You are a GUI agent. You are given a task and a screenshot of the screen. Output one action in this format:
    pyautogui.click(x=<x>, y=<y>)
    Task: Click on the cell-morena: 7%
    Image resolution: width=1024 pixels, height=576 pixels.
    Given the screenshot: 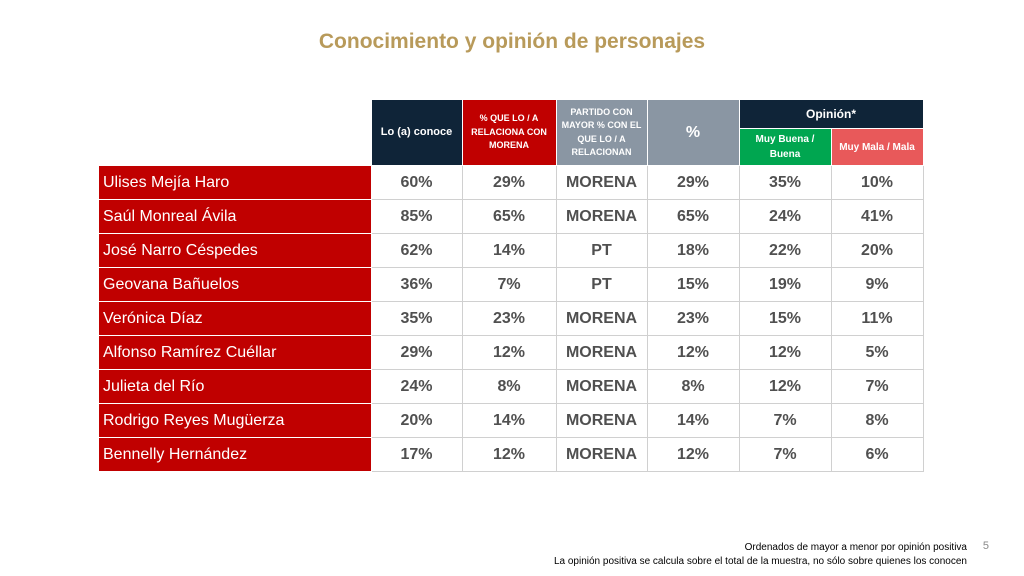 What is the action you would take?
    pyautogui.click(x=509, y=284)
    